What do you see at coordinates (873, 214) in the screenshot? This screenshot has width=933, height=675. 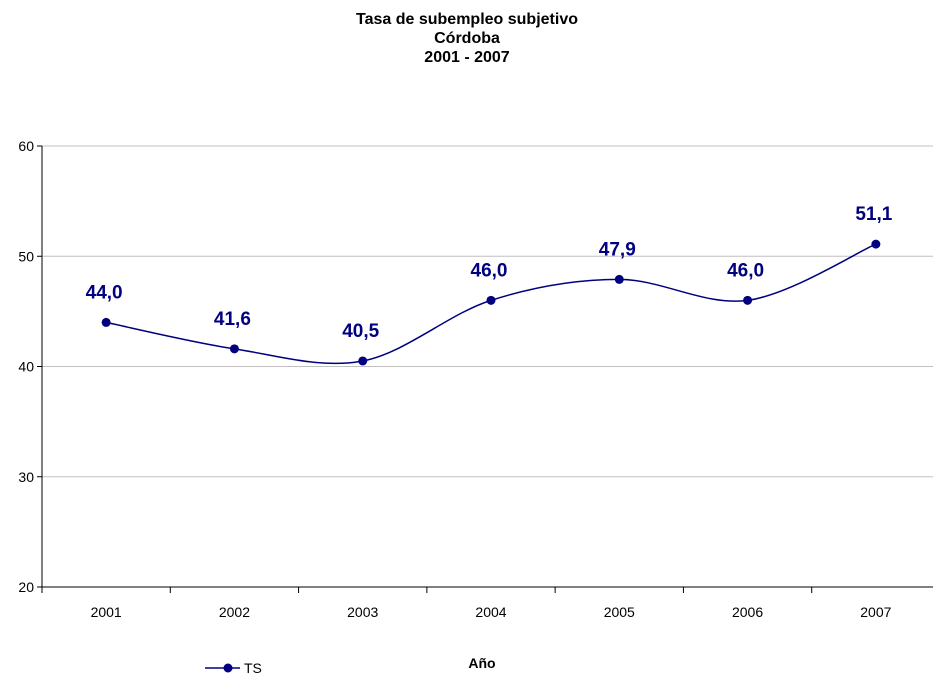 I see `data-label-2007: 51,1` at bounding box center [873, 214].